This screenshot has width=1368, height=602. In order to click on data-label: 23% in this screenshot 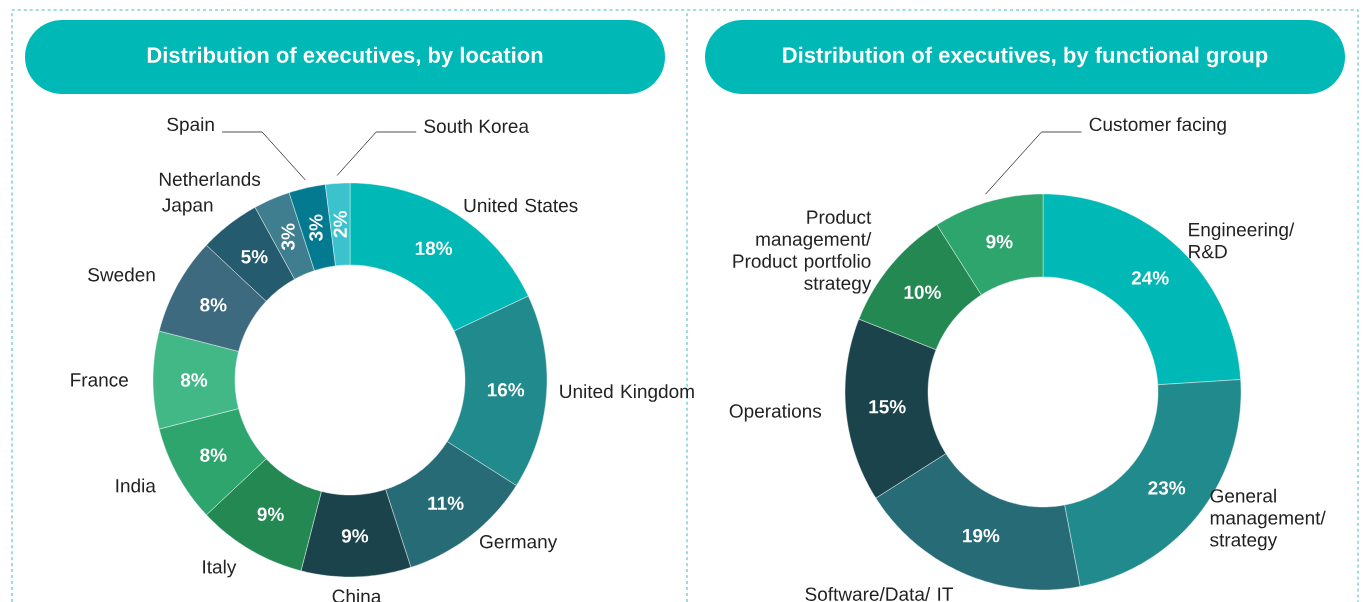, I will do `click(1167, 488)`.